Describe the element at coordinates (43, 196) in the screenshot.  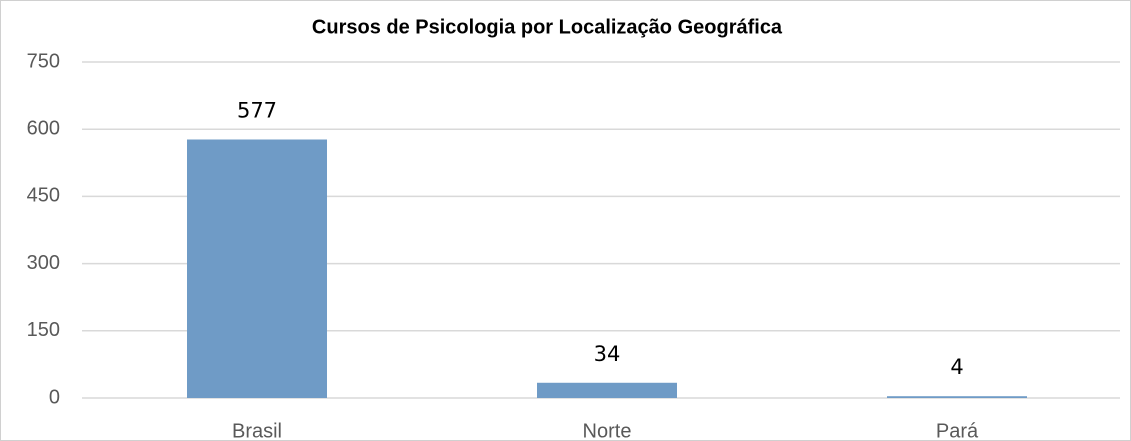
I see `y-tick-label: 450` at that location.